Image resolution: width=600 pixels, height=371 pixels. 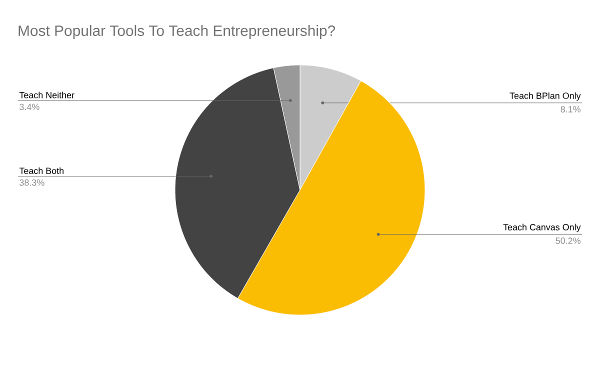 What do you see at coordinates (30, 107) in the screenshot?
I see `data-label: 3.4%` at bounding box center [30, 107].